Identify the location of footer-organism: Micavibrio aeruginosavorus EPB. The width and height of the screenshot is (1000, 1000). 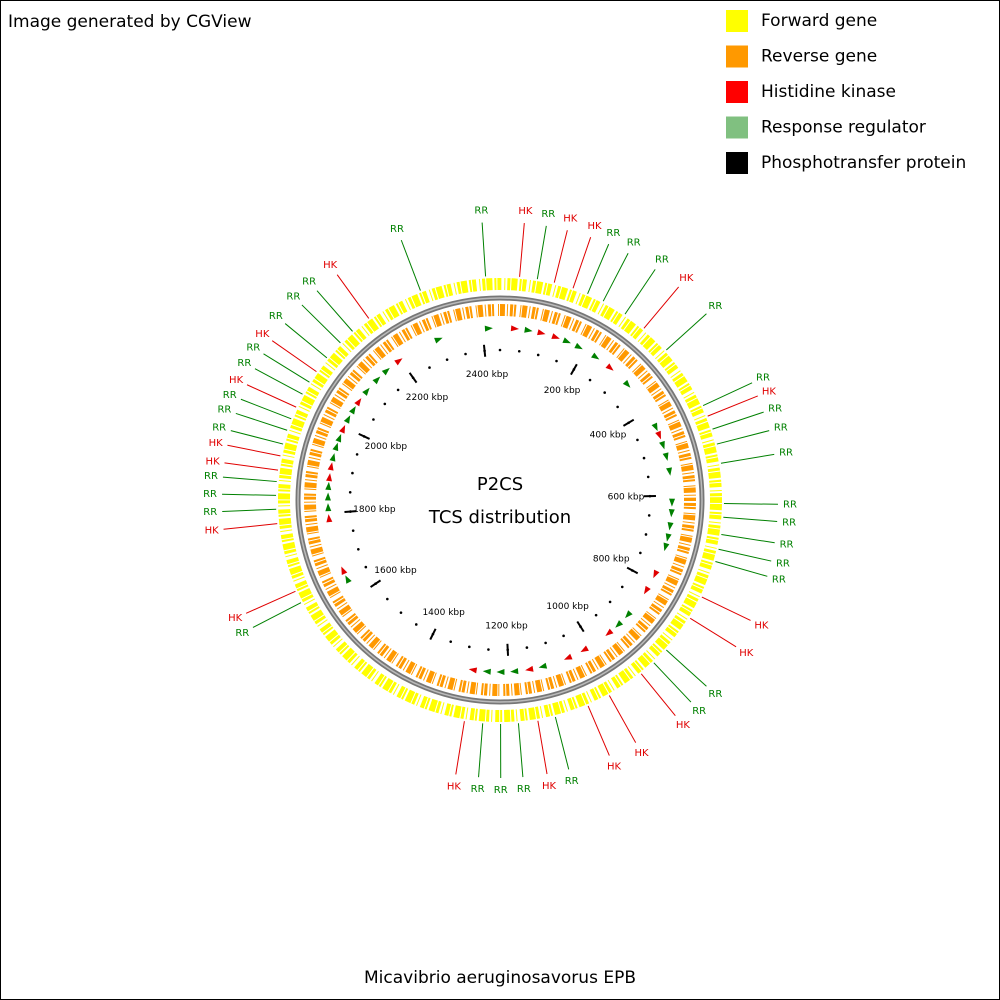
(500, 978).